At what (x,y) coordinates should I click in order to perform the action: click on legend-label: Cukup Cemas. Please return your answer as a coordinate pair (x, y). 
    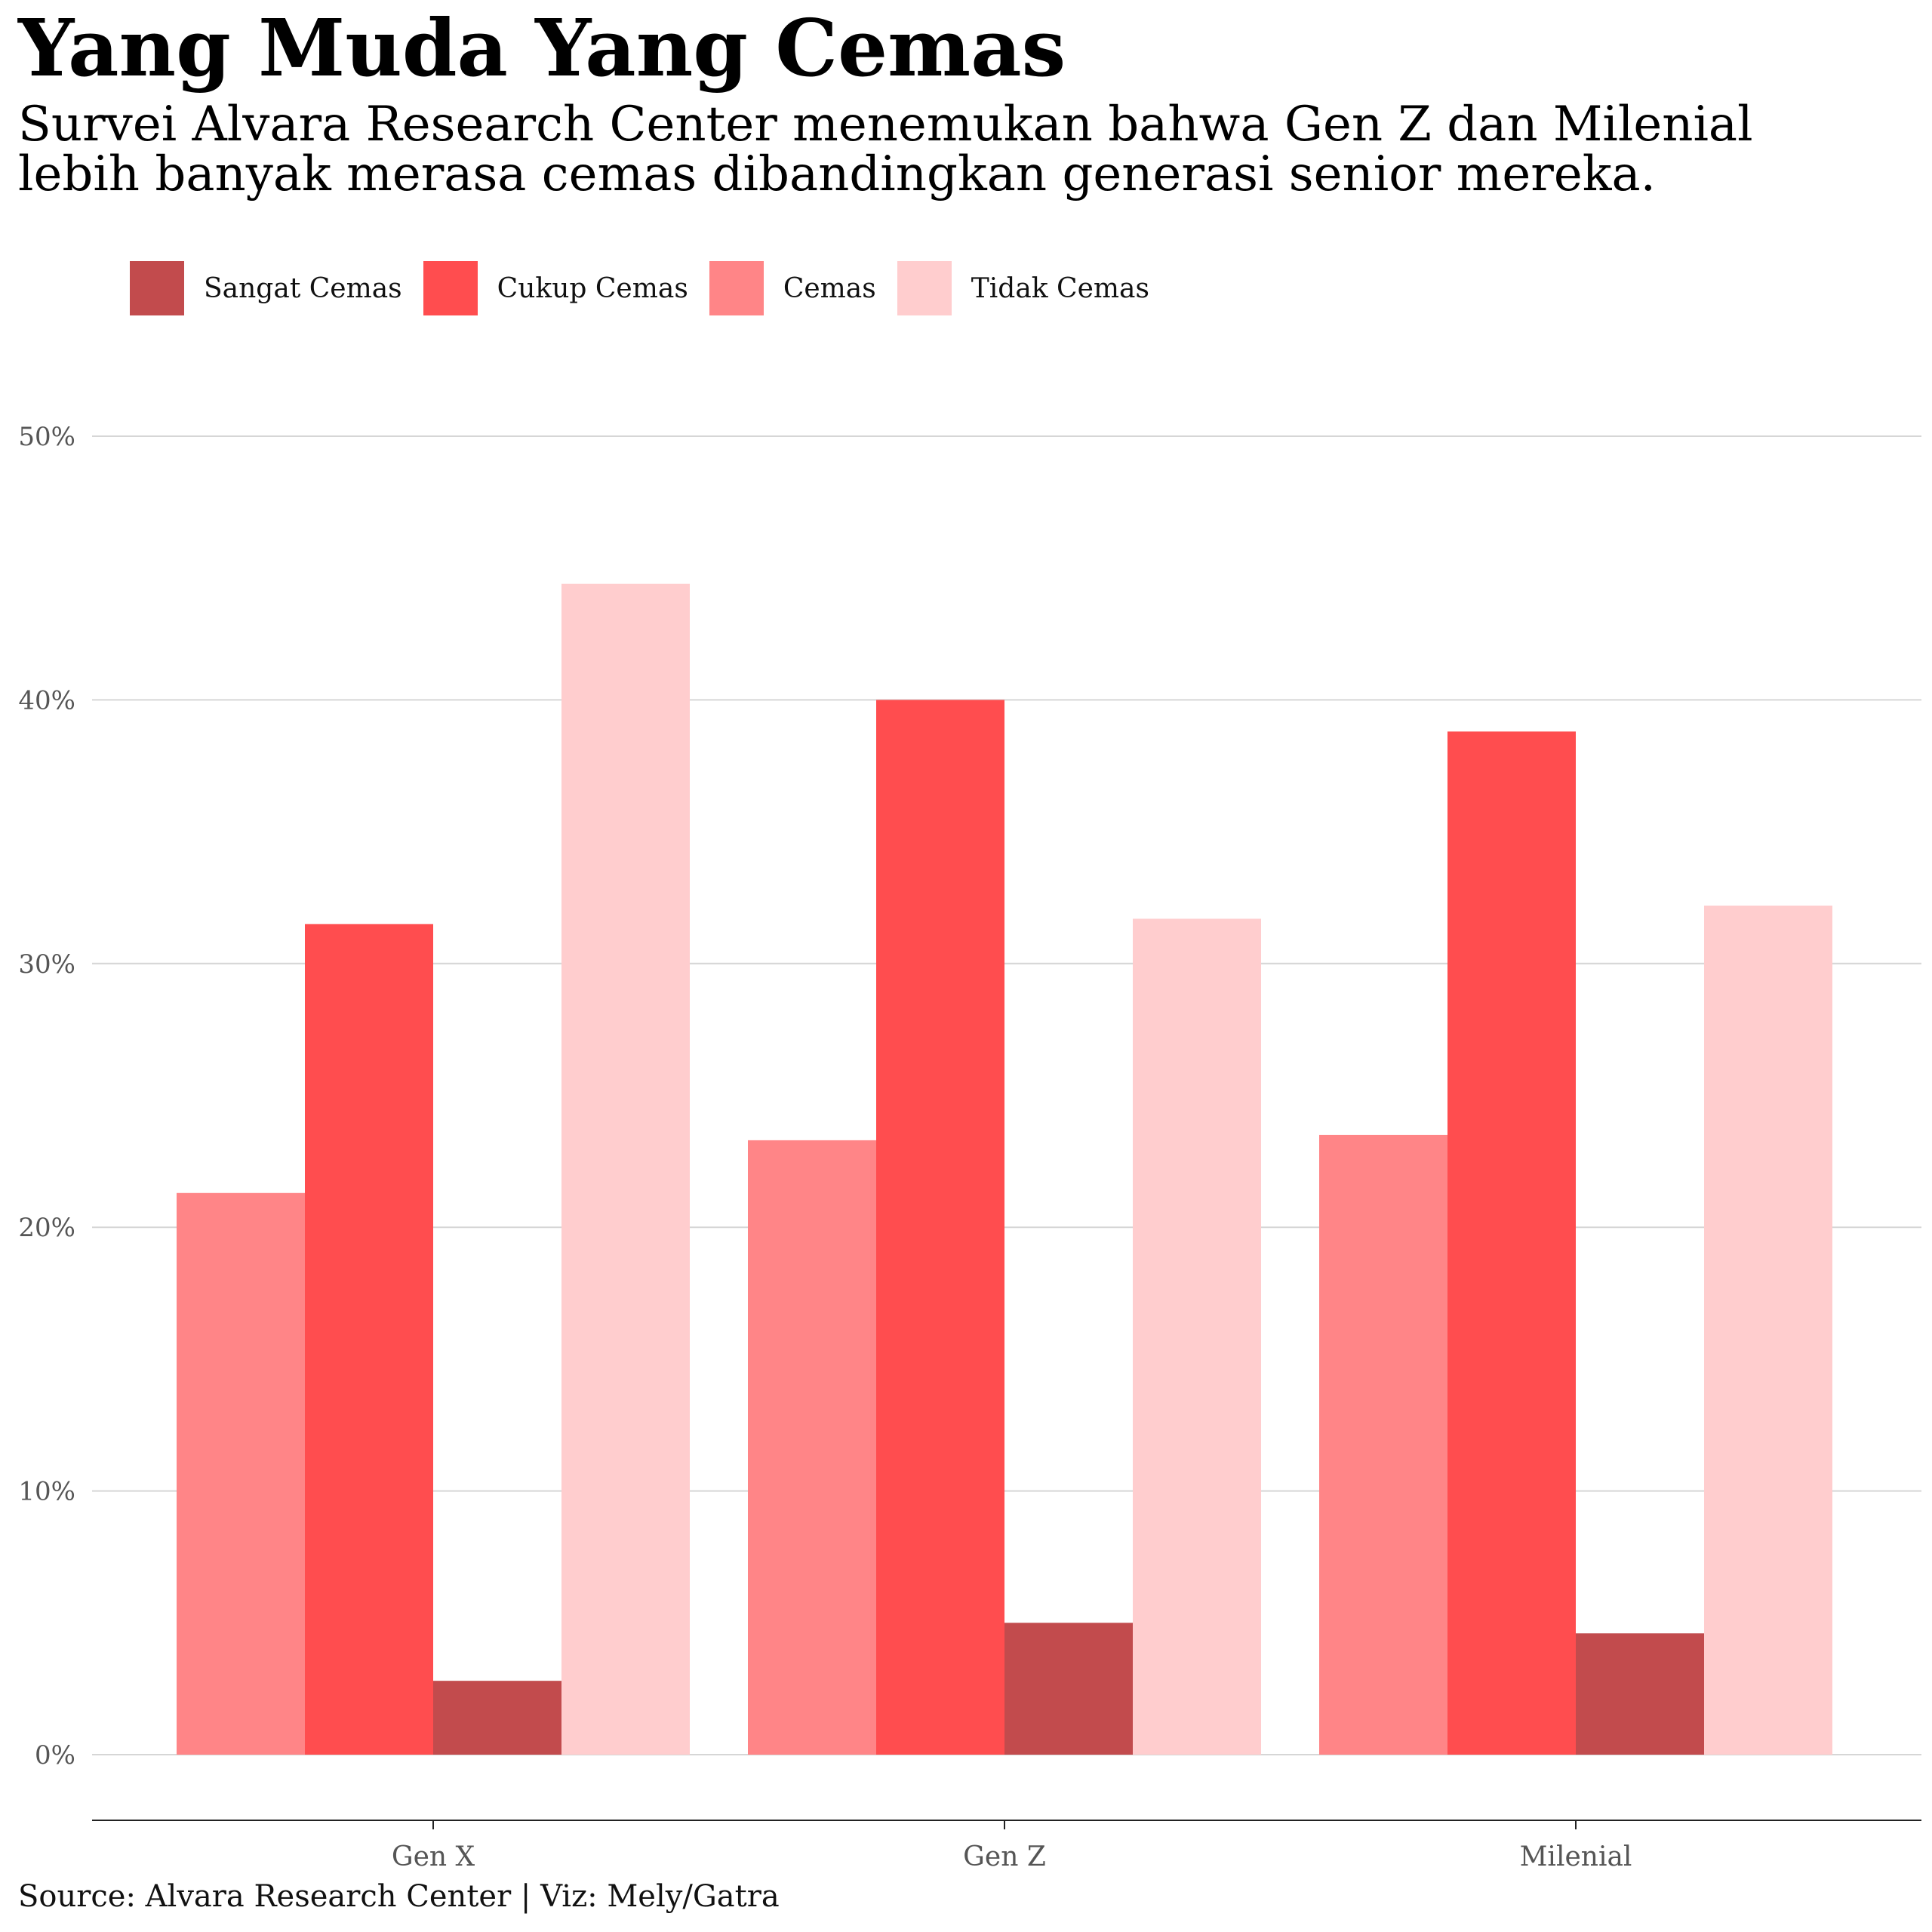
    Looking at the image, I should click on (592, 288).